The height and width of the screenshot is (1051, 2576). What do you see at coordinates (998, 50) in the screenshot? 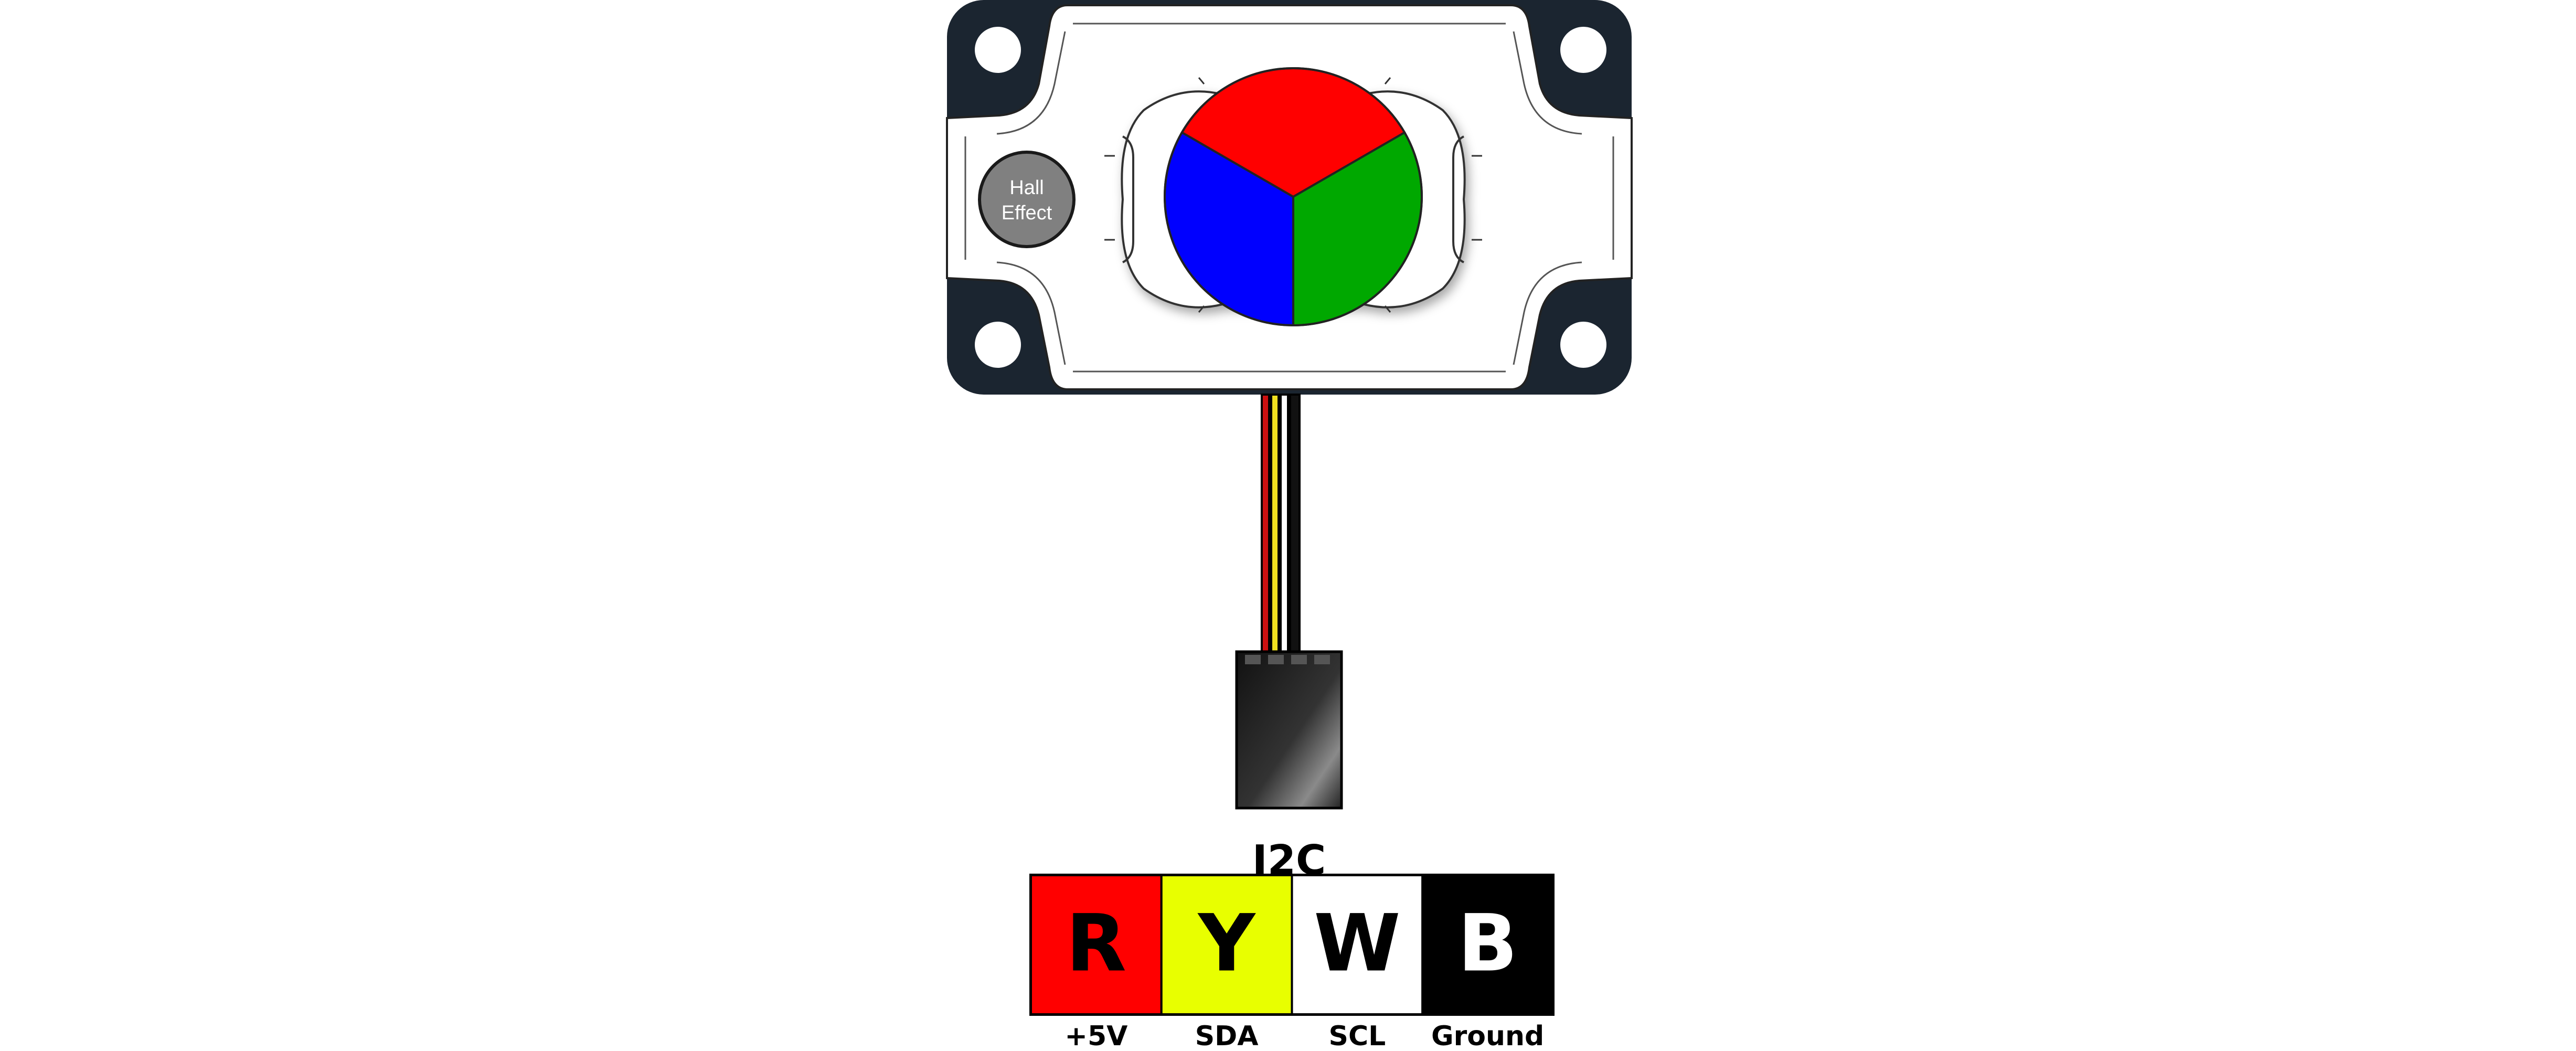
I see `mounting-hole-top-left` at bounding box center [998, 50].